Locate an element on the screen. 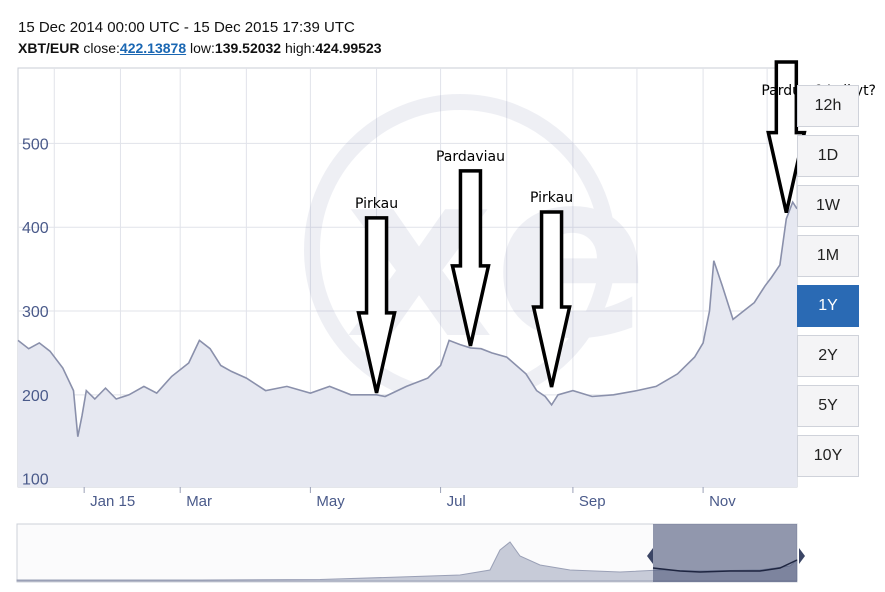  close-label: close: is located at coordinates (101, 48).